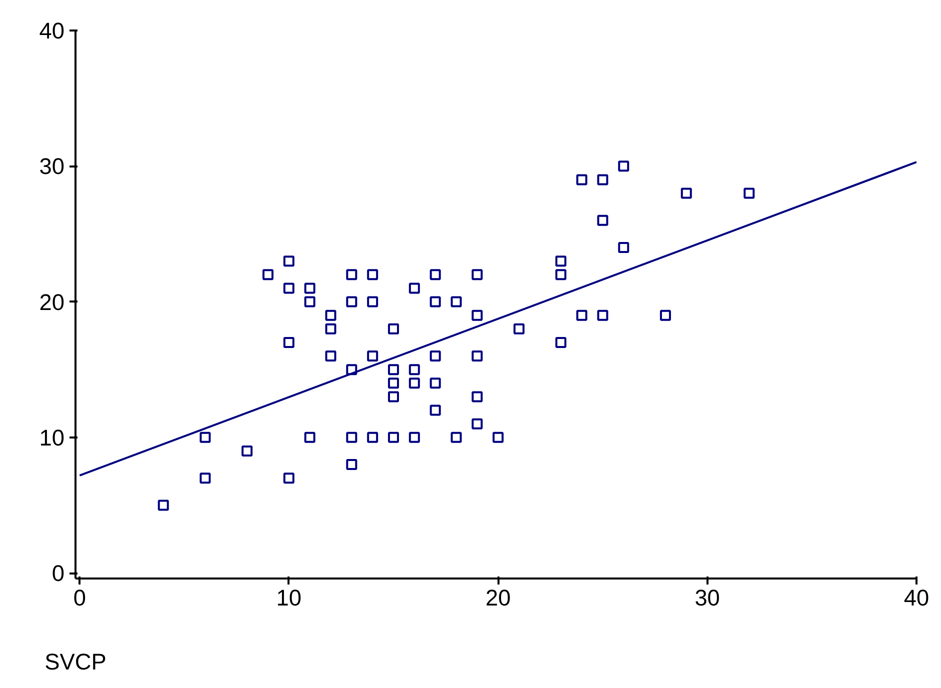  I want to click on x-tick-label: 20, so click(498, 597).